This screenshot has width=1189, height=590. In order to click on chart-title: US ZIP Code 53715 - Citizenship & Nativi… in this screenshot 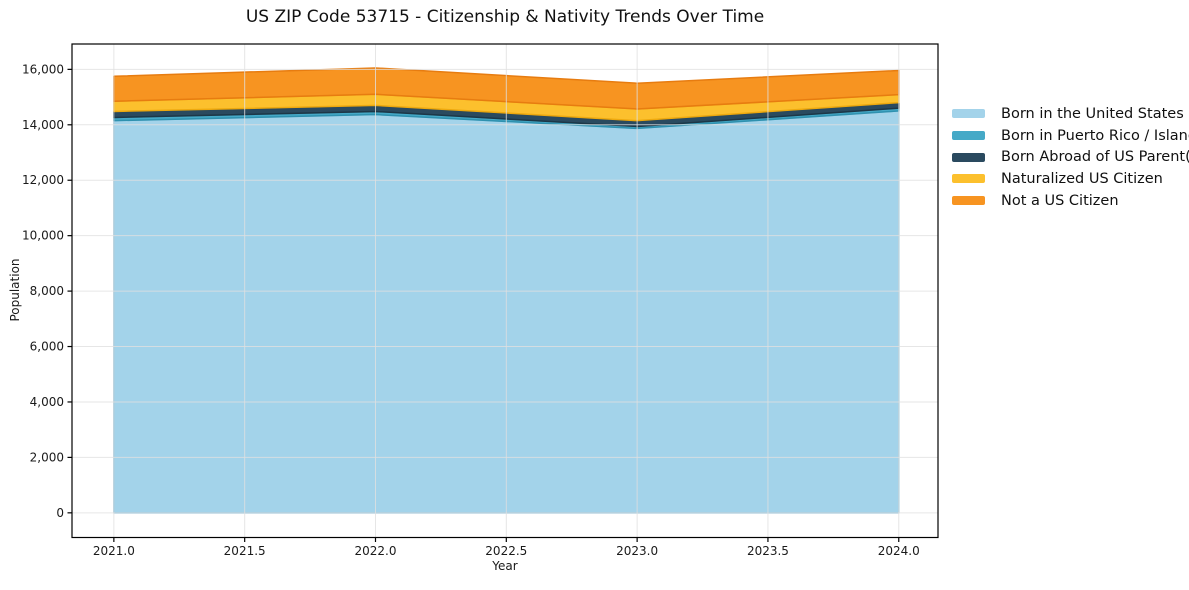, I will do `click(505, 17)`.